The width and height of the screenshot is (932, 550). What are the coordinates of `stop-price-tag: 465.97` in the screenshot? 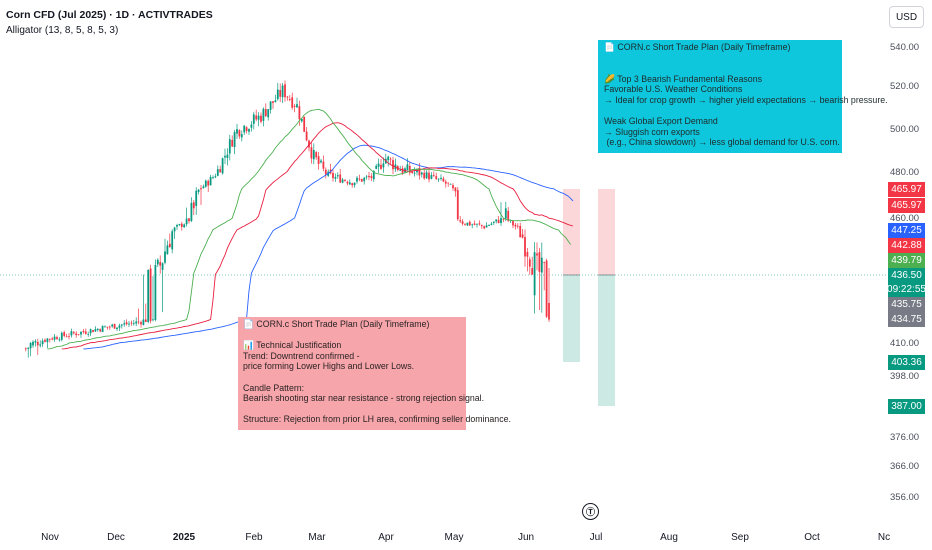 It's located at (906, 205).